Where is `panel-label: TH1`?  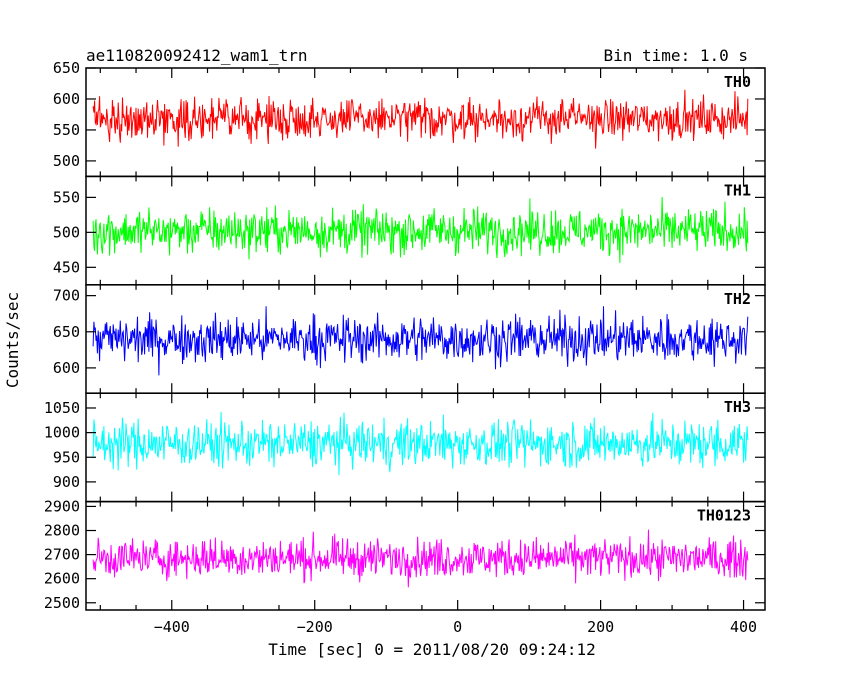
panel-label: TH1 is located at coordinates (737, 190).